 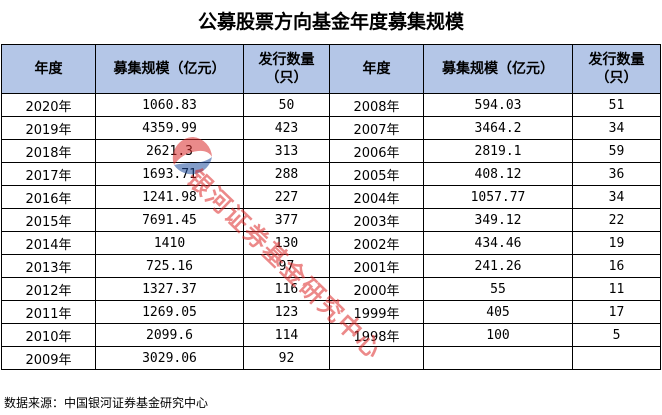 What do you see at coordinates (286, 197) in the screenshot?
I see `cell-count-left: 227` at bounding box center [286, 197].